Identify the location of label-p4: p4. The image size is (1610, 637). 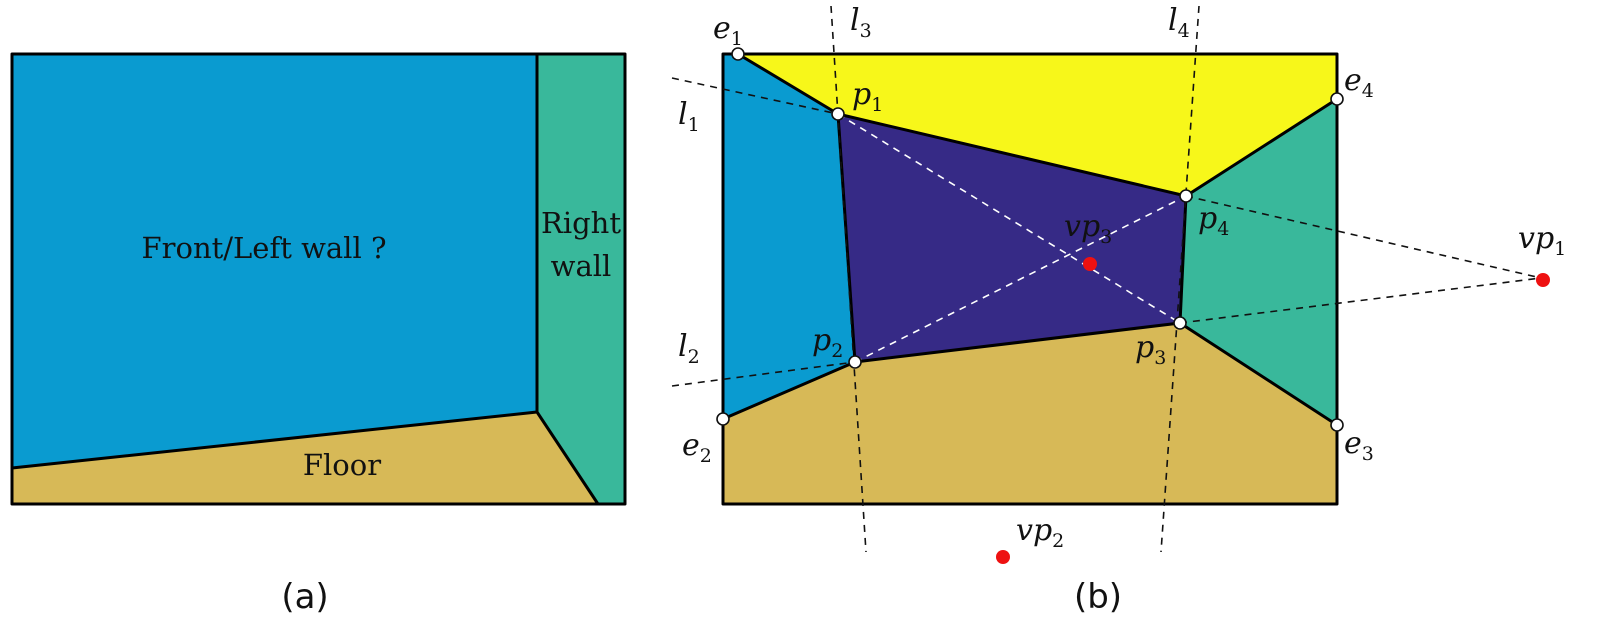
(1213, 220).